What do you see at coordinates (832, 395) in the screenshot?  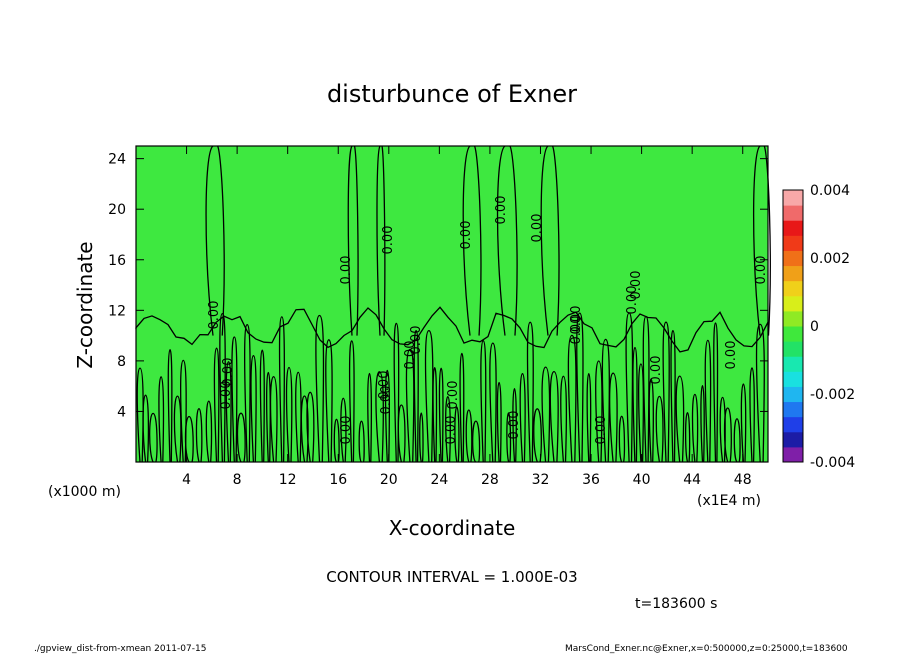 I see `colorbar-tick-label: -0.002` at bounding box center [832, 395].